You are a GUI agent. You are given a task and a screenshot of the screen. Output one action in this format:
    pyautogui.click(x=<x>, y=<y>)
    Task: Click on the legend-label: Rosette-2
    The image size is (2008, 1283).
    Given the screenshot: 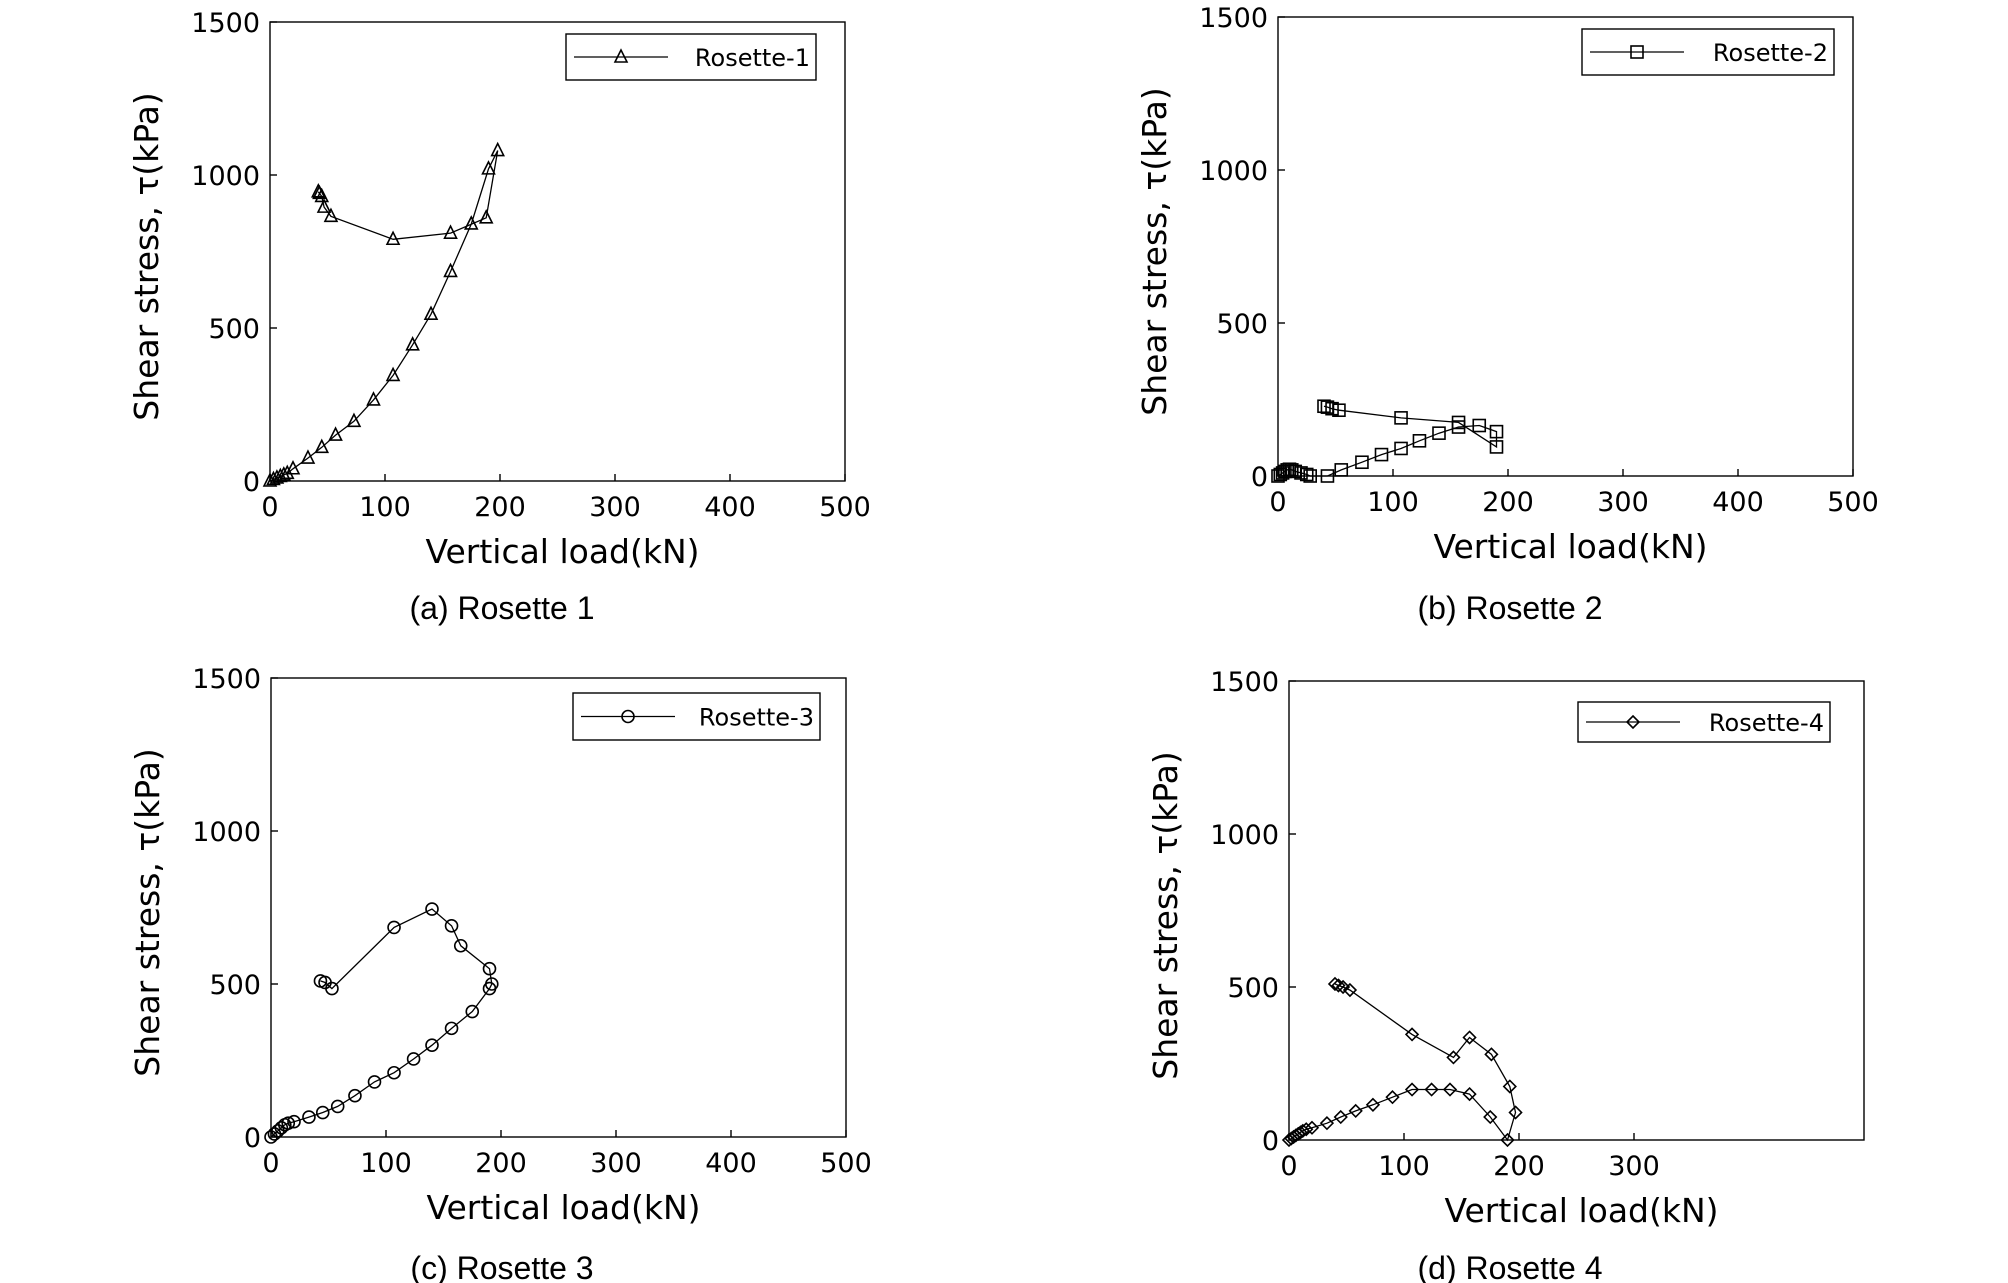 What is the action you would take?
    pyautogui.click(x=1770, y=53)
    